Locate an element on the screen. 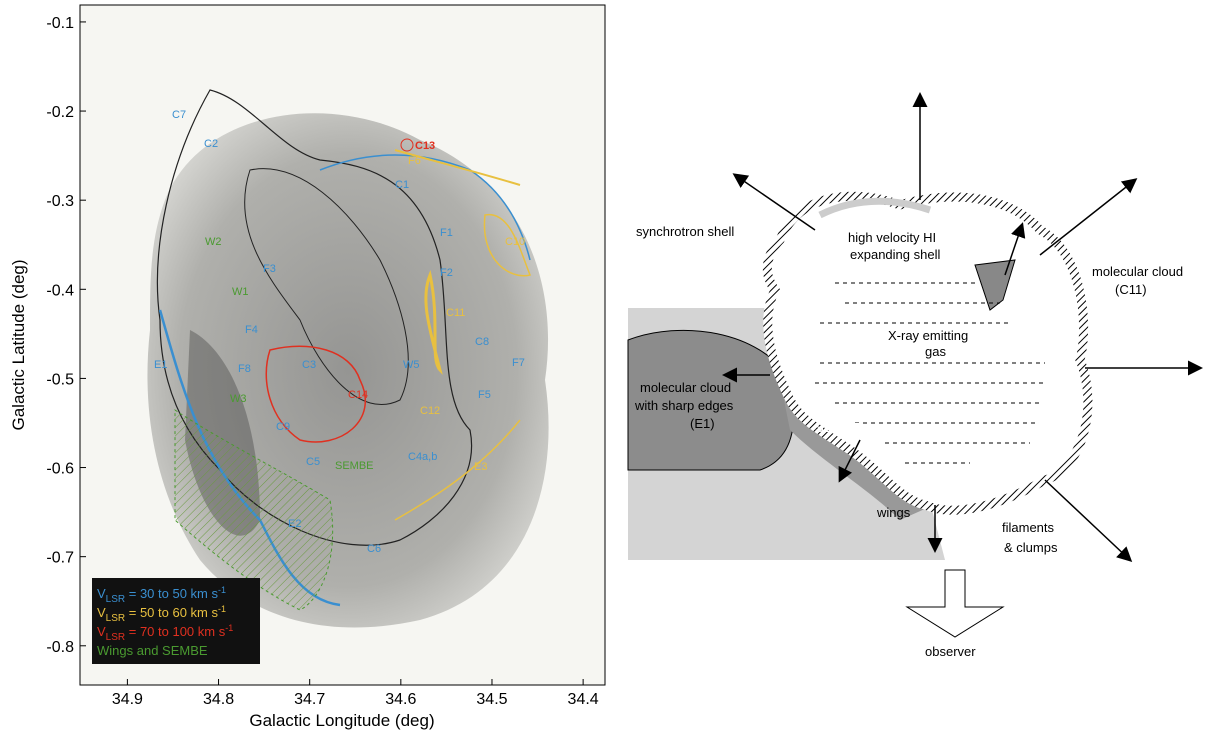  y-tick-label: -0.5 is located at coordinates (60, 379).